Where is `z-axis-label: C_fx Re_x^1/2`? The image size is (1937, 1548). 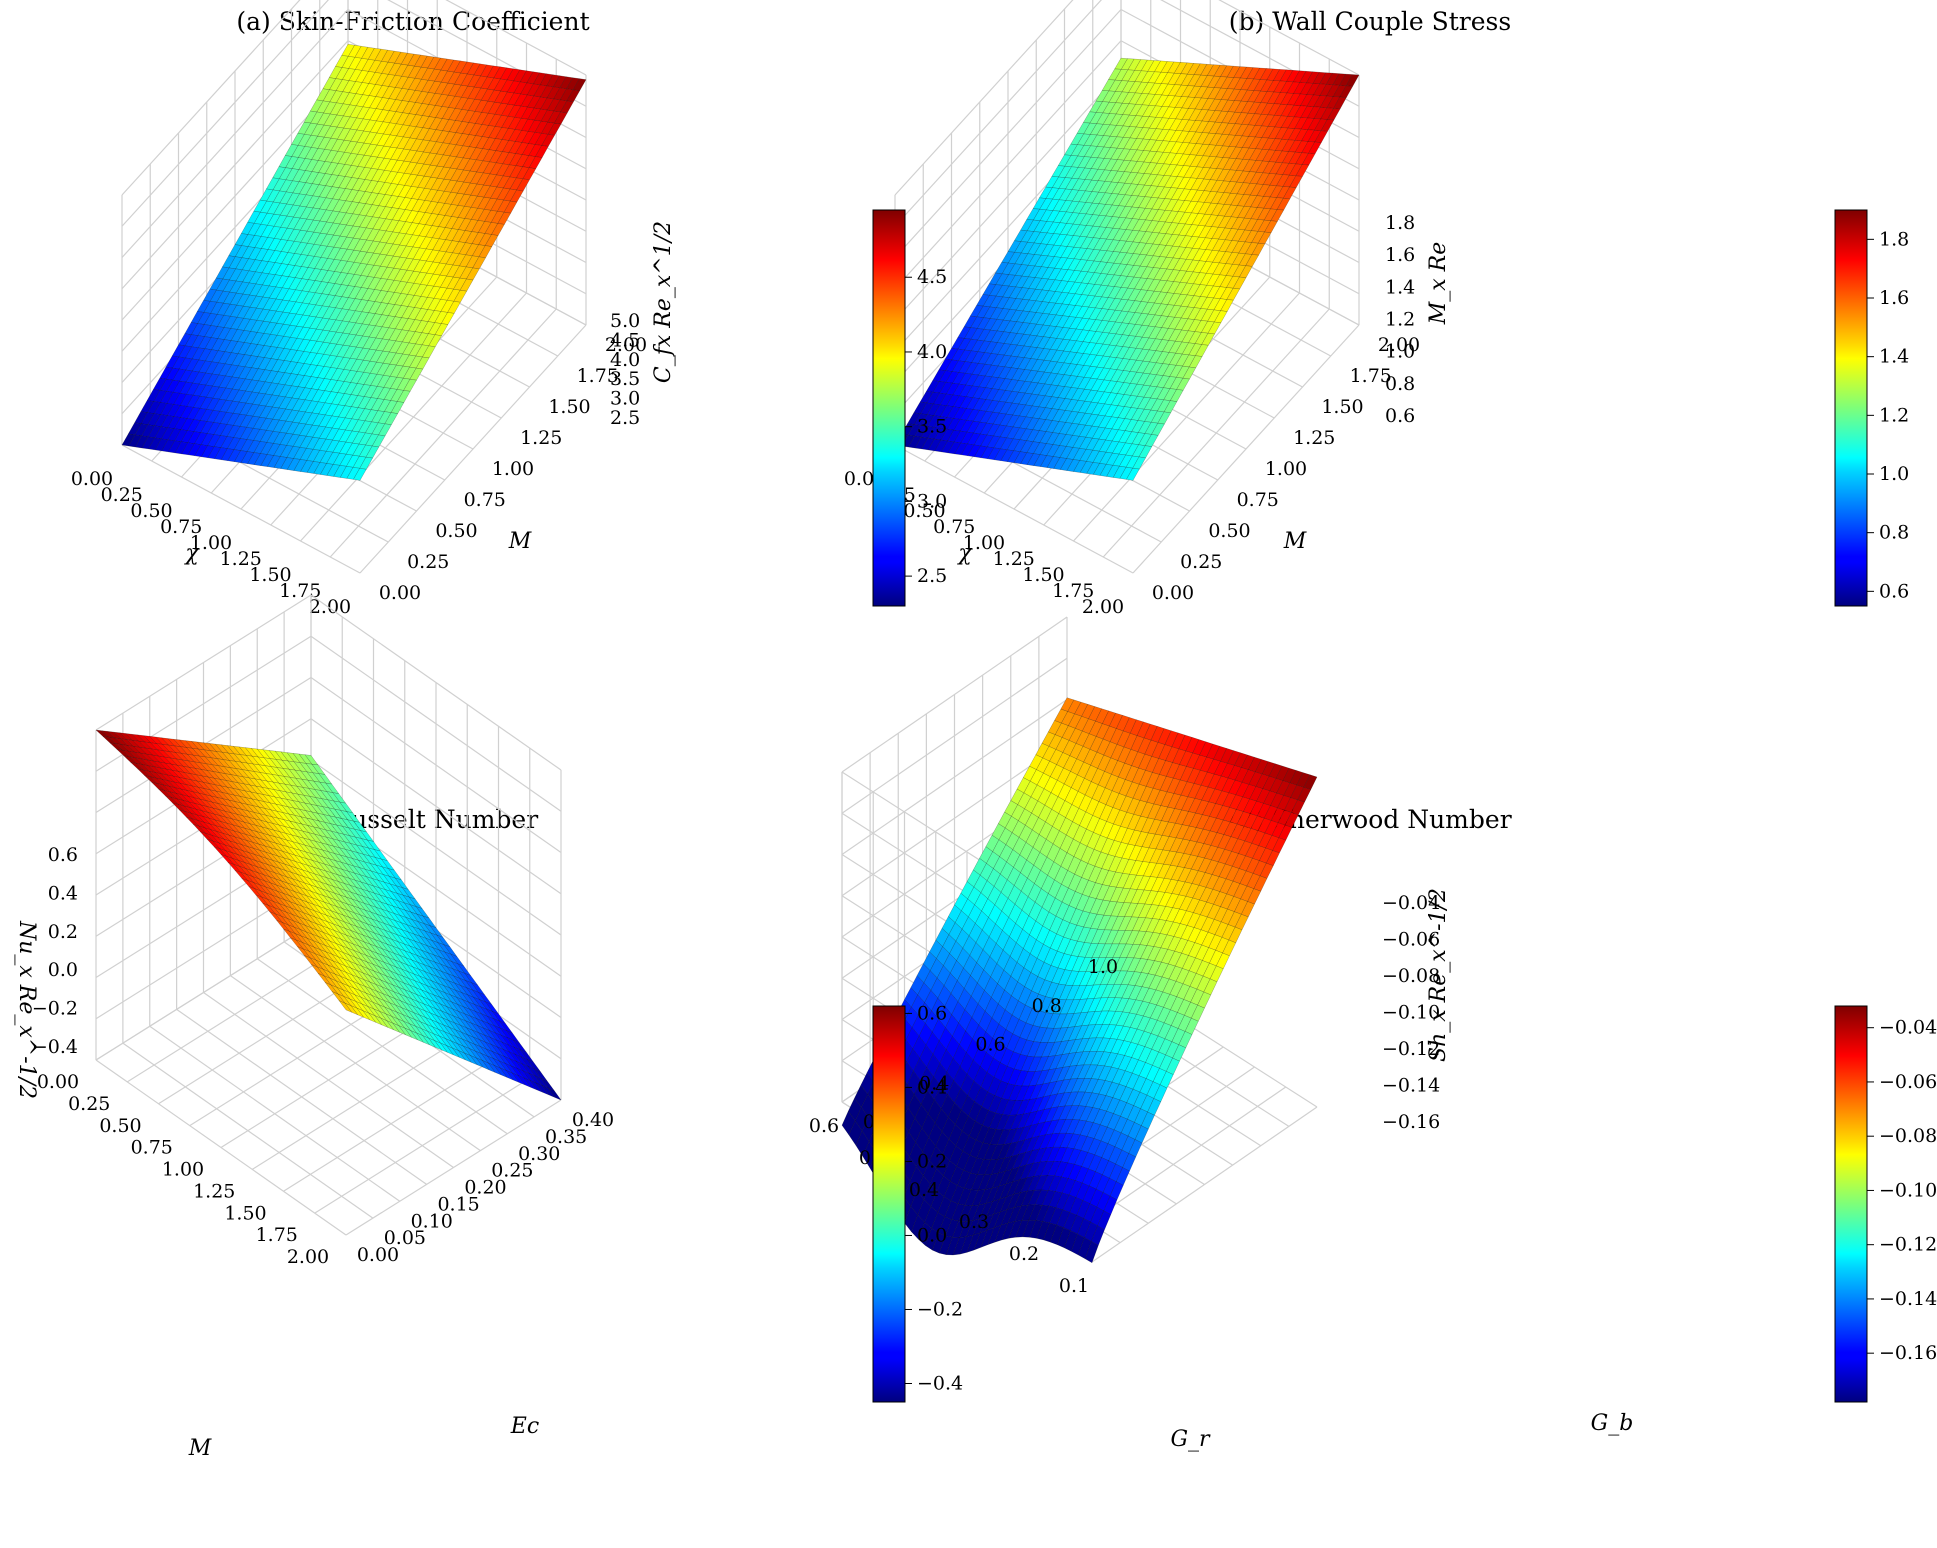 z-axis-label: C_fx Re_x^1/2 is located at coordinates (663, 302).